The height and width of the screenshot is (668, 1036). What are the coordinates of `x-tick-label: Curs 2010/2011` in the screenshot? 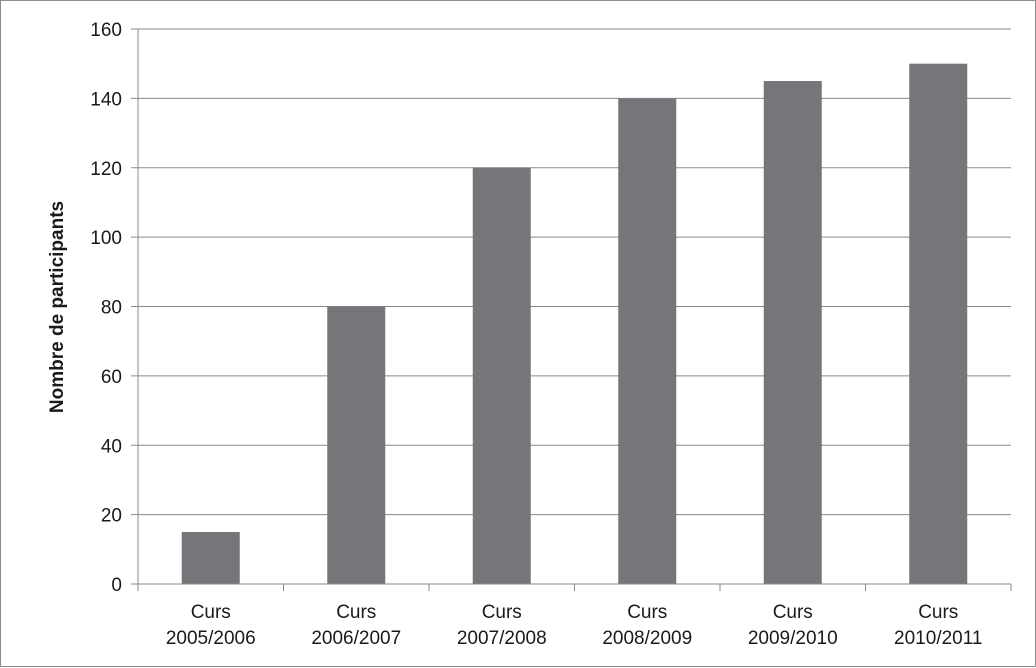 It's located at (938, 625).